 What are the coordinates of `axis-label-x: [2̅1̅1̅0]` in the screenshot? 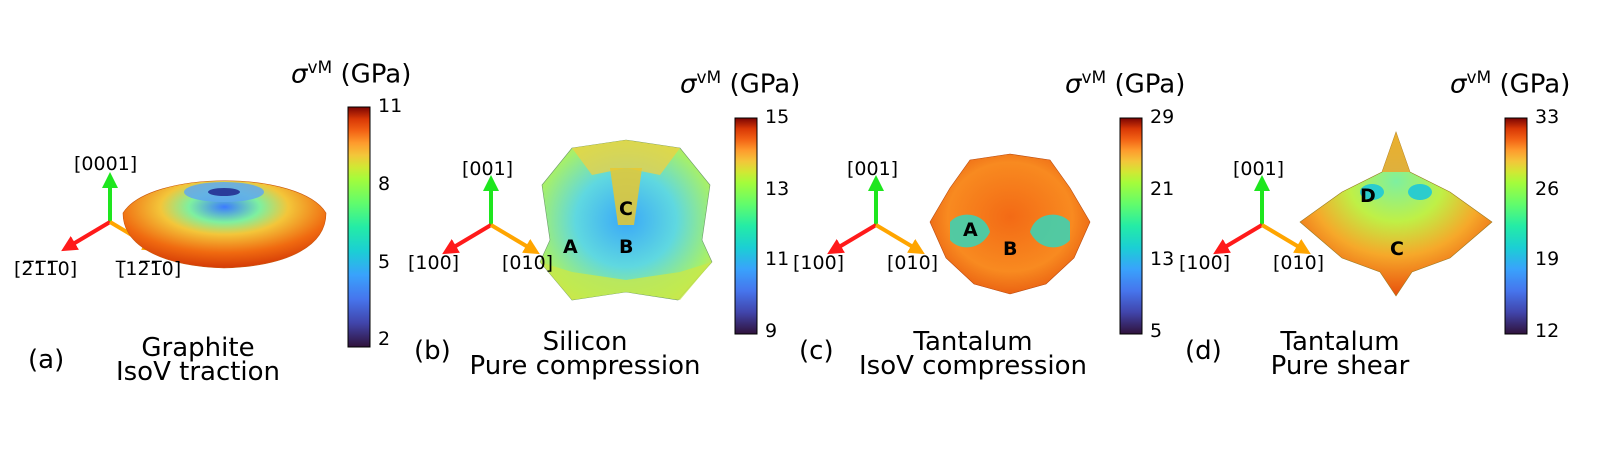 It's located at (46, 269).